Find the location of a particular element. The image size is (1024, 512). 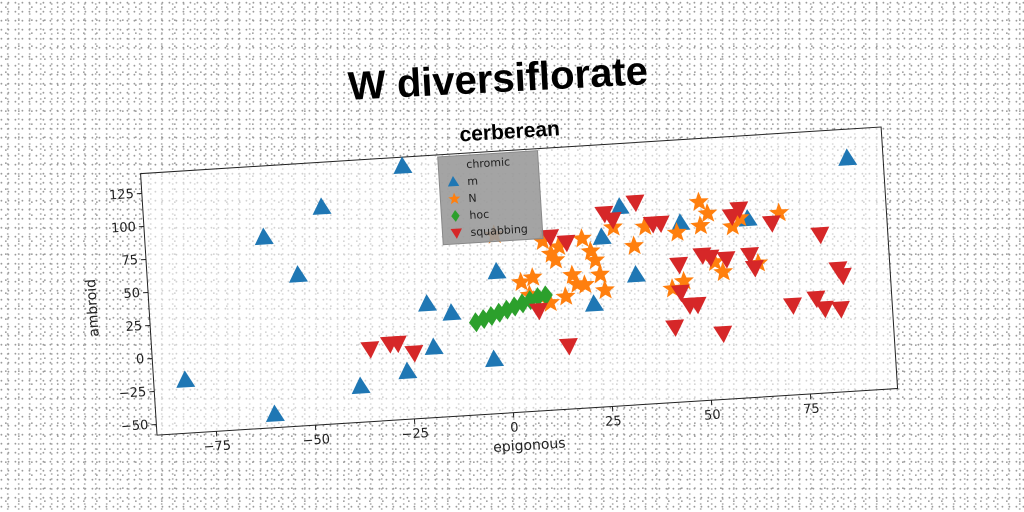

y-tick-label: 75 is located at coordinates (129, 261).